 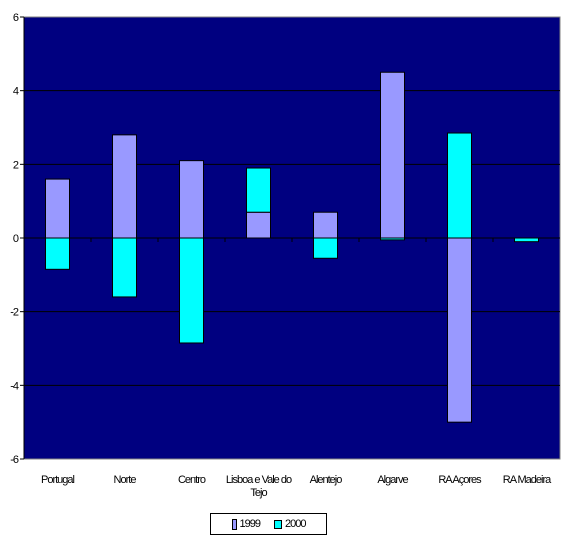 What do you see at coordinates (14, 460) in the screenshot?
I see `y-tick-label: -6` at bounding box center [14, 460].